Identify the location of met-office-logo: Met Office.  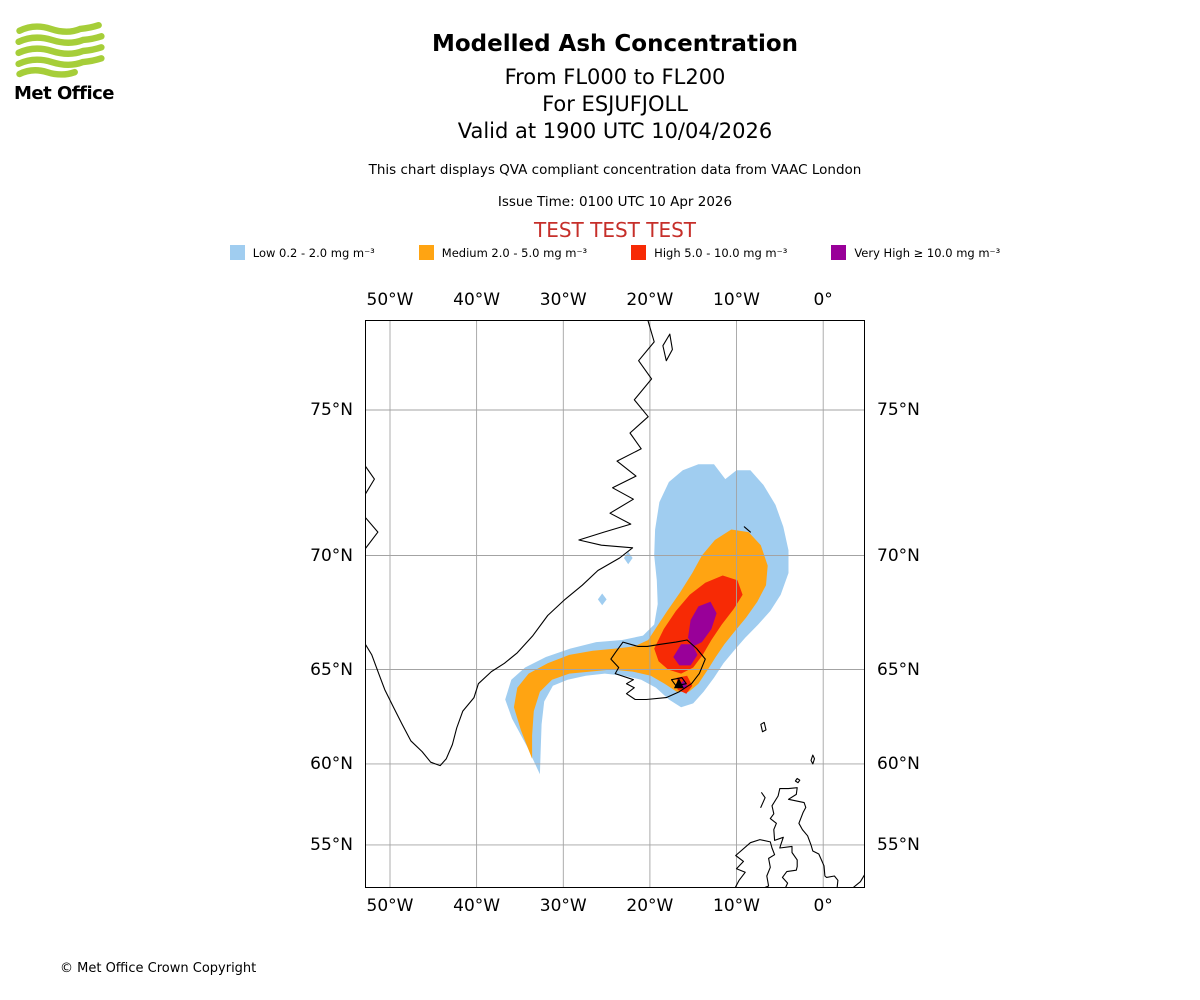
(69, 63).